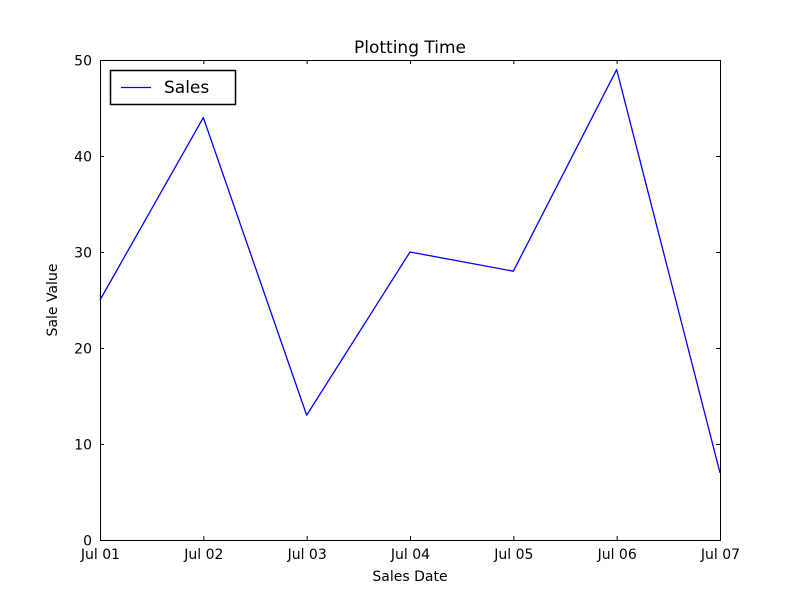 Image resolution: width=800 pixels, height=600 pixels. I want to click on y-tick-label: 20, so click(83, 350).